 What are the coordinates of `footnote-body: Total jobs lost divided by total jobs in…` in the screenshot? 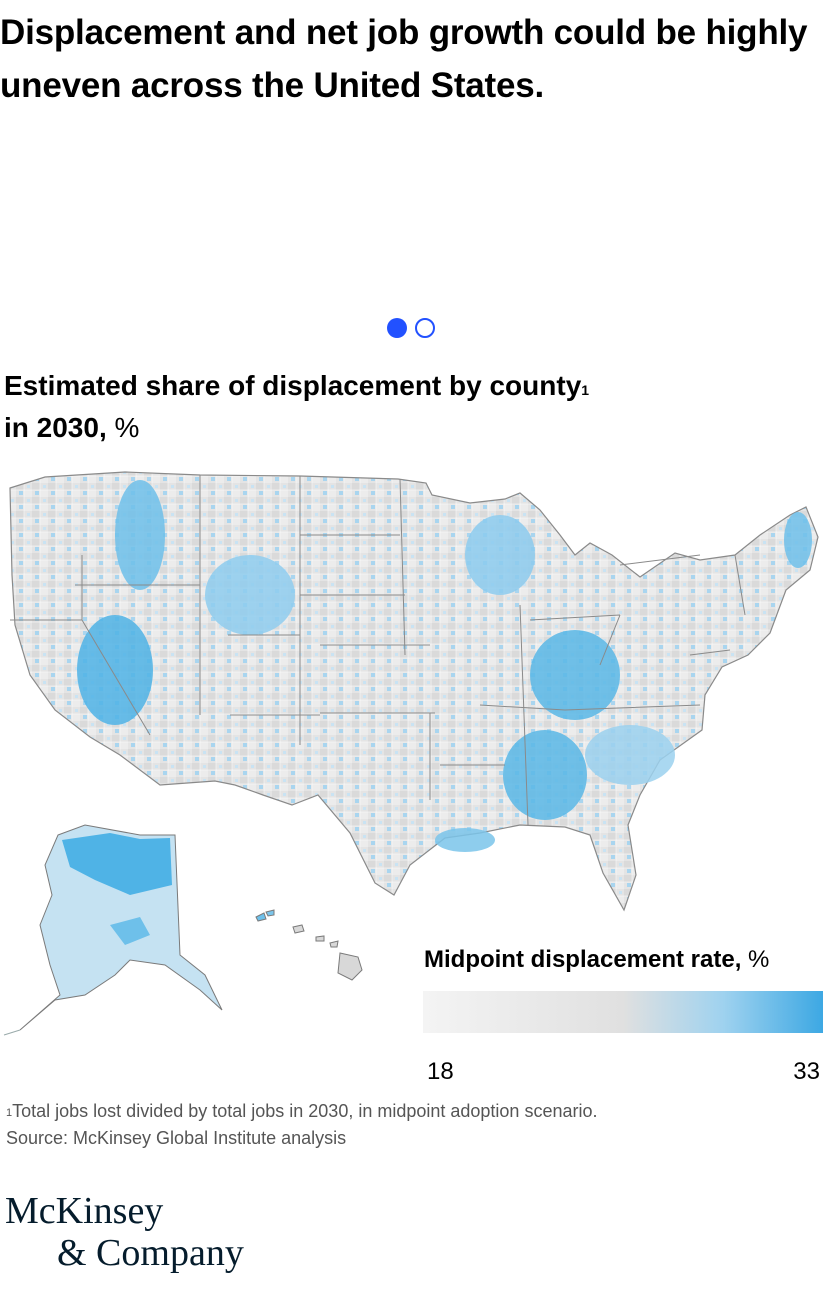 It's located at (305, 1111).